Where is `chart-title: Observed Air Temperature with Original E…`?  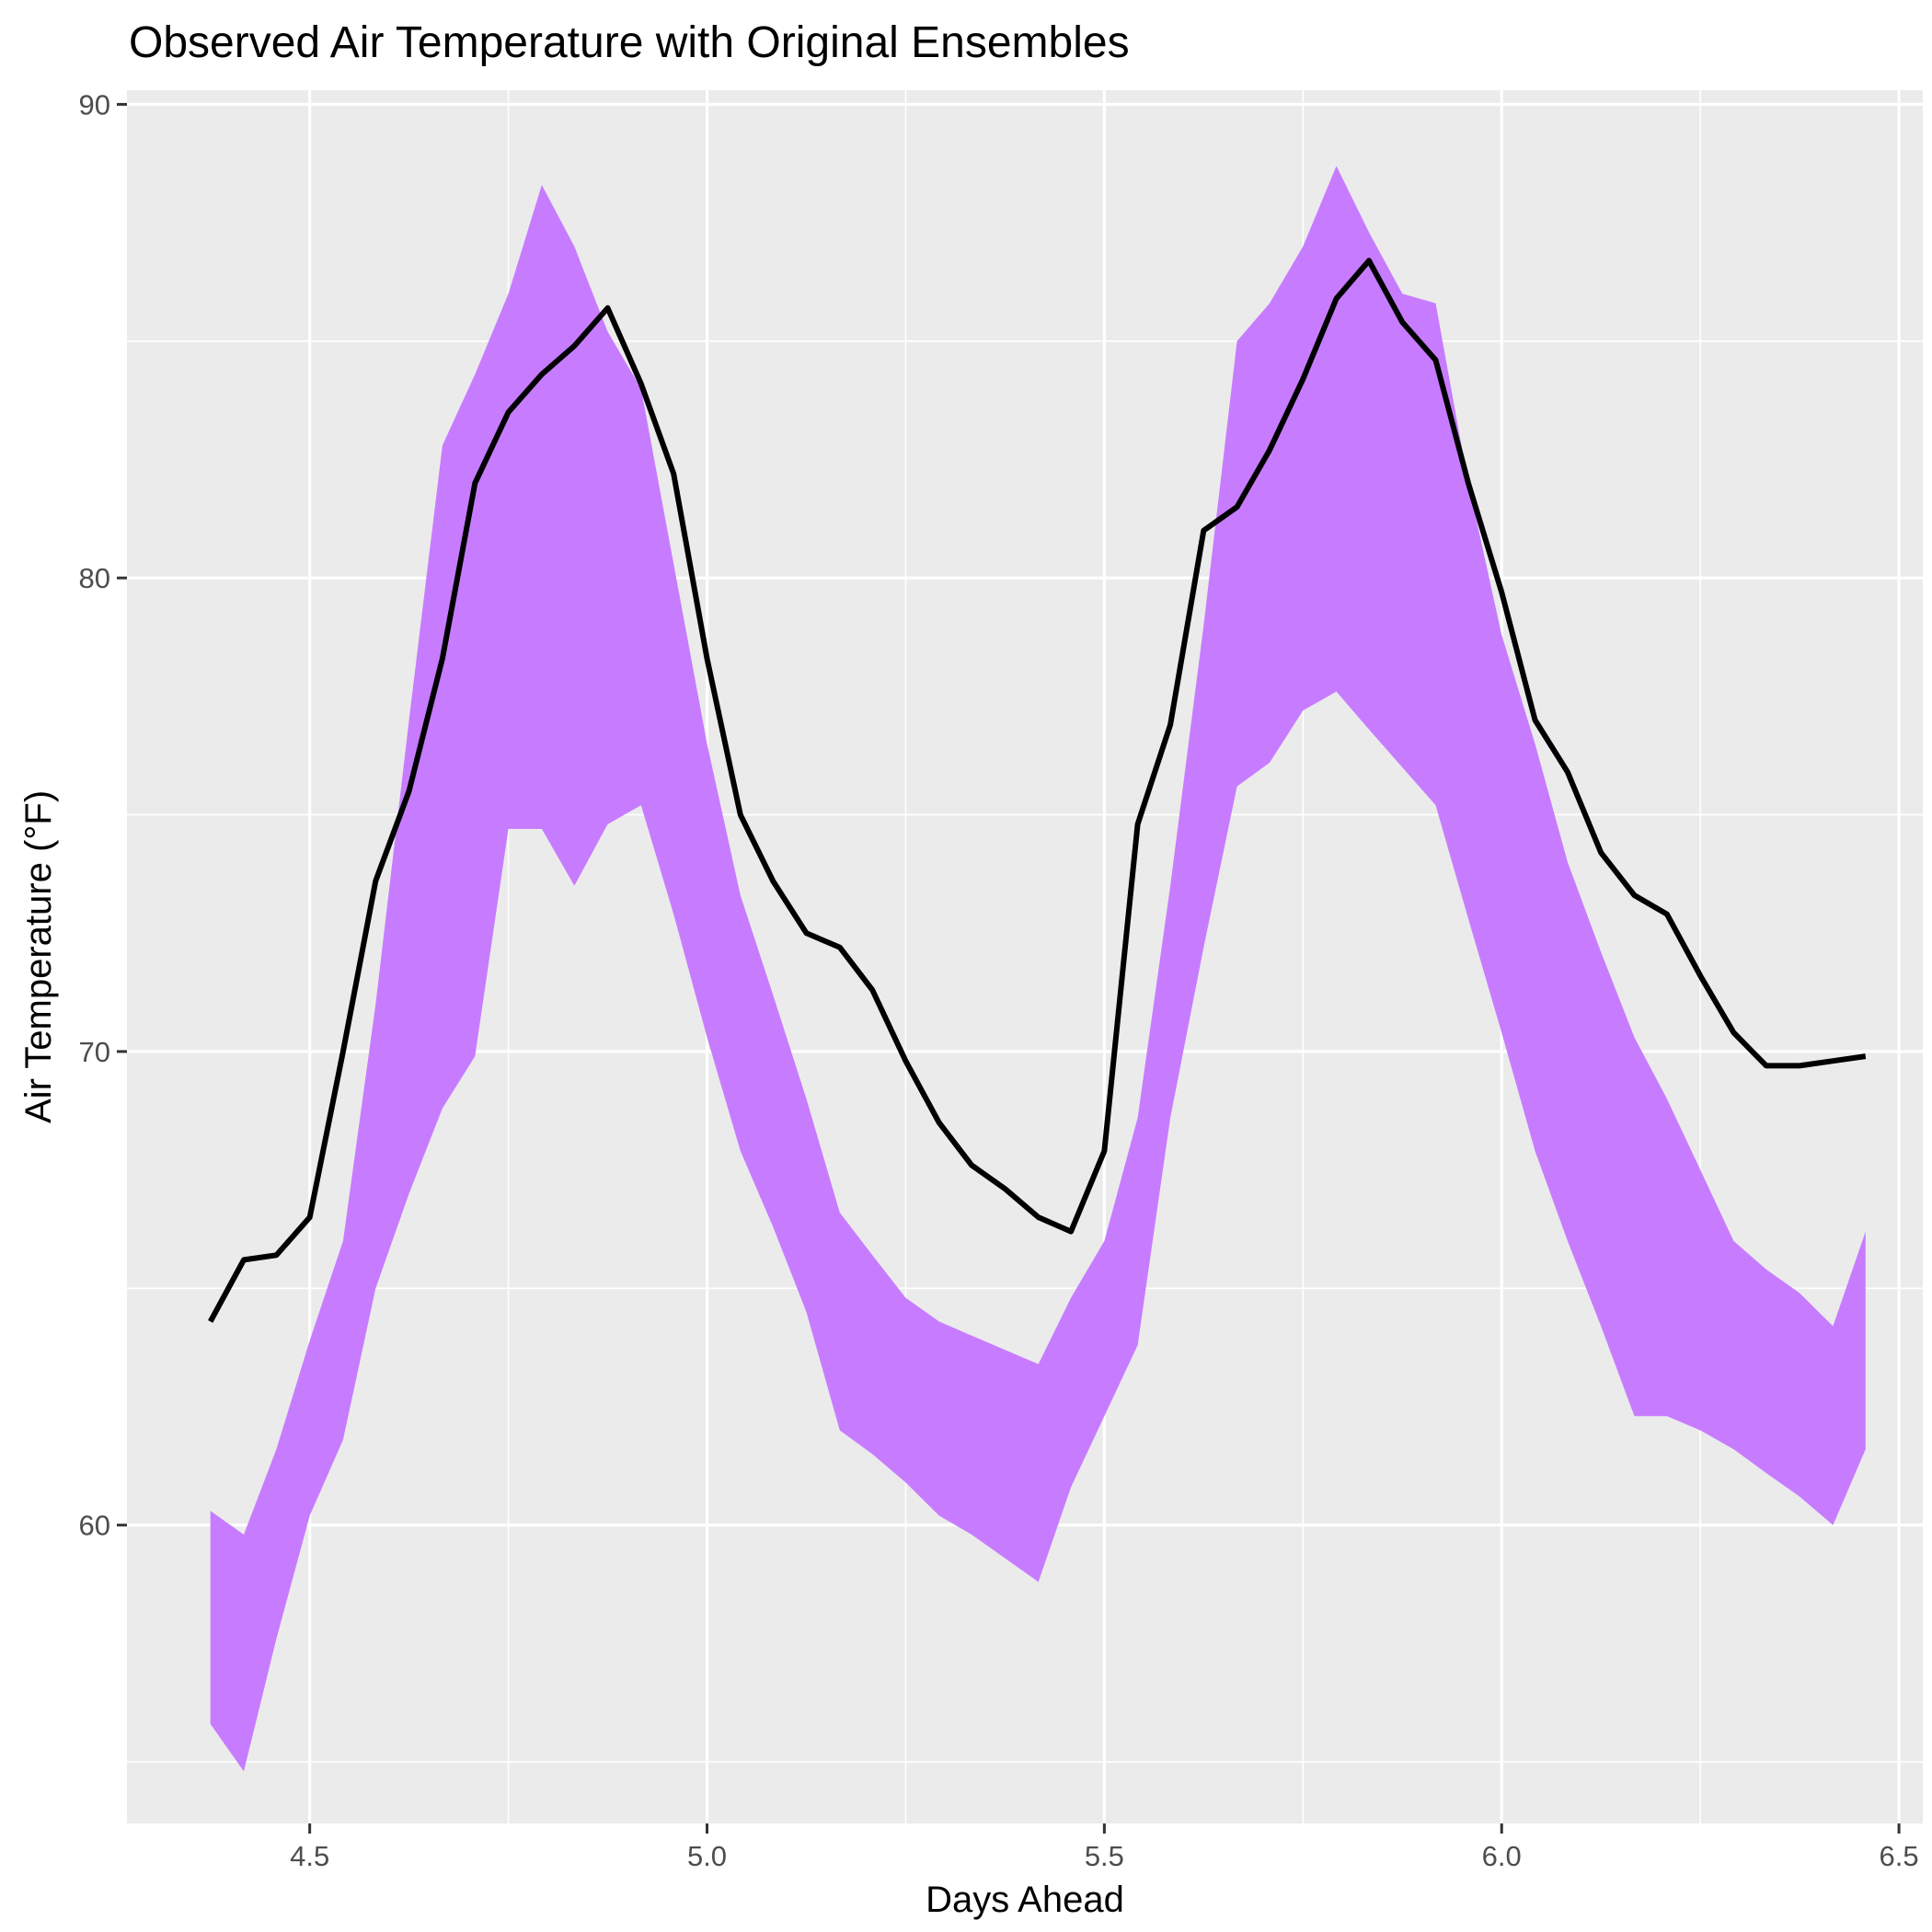
chart-title: Observed Air Temperature with Original E… is located at coordinates (629, 42).